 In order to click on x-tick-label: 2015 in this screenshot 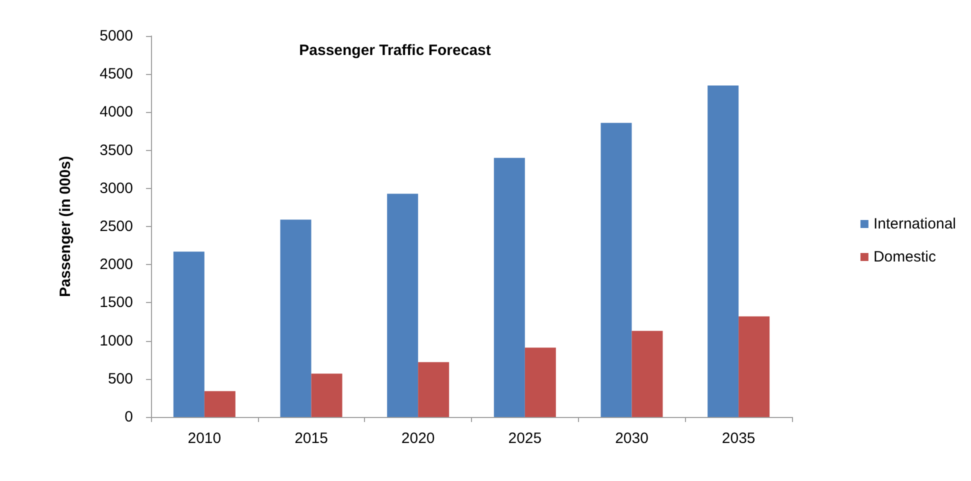, I will do `click(311, 438)`.